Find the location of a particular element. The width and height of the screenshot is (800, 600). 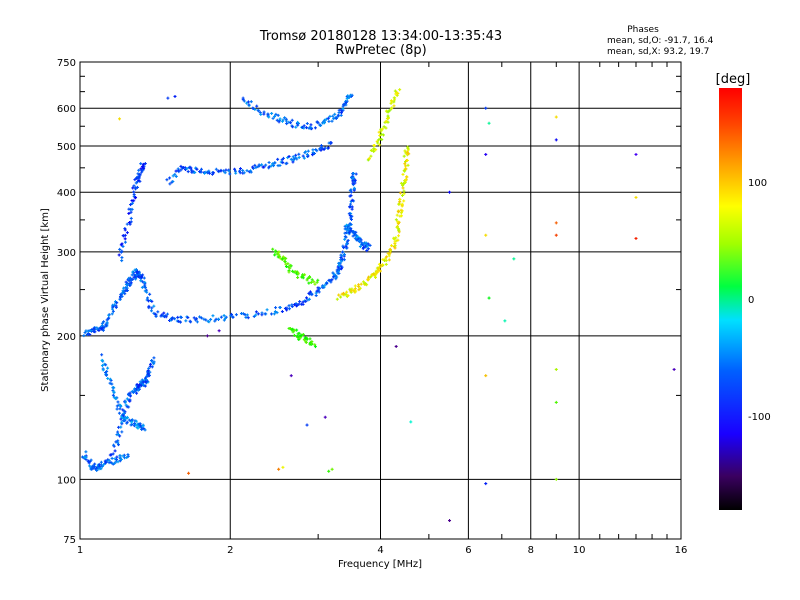

x-tick-label: 16 is located at coordinates (681, 550).